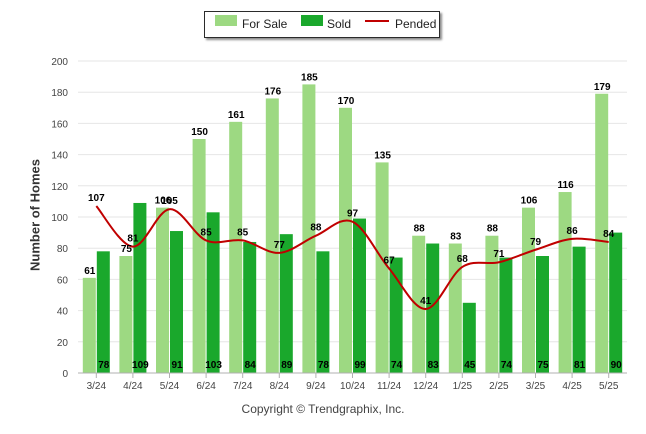 The image size is (646, 434). Describe the element at coordinates (272, 91) in the screenshot. I see `label-for-sale: 176` at that location.